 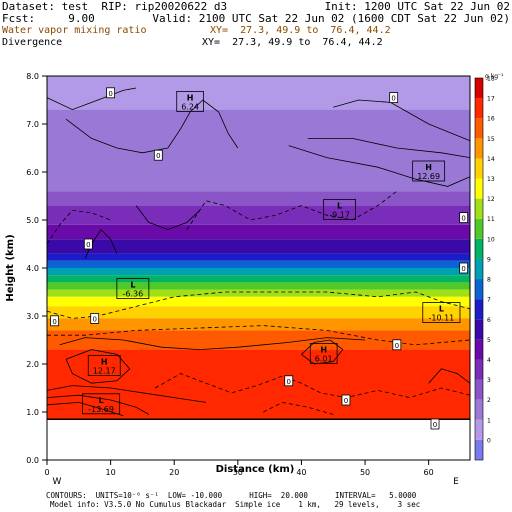 What do you see at coordinates (74, 30) in the screenshot?
I see `field-name-primary: Water vapor mixing ratio` at bounding box center [74, 30].